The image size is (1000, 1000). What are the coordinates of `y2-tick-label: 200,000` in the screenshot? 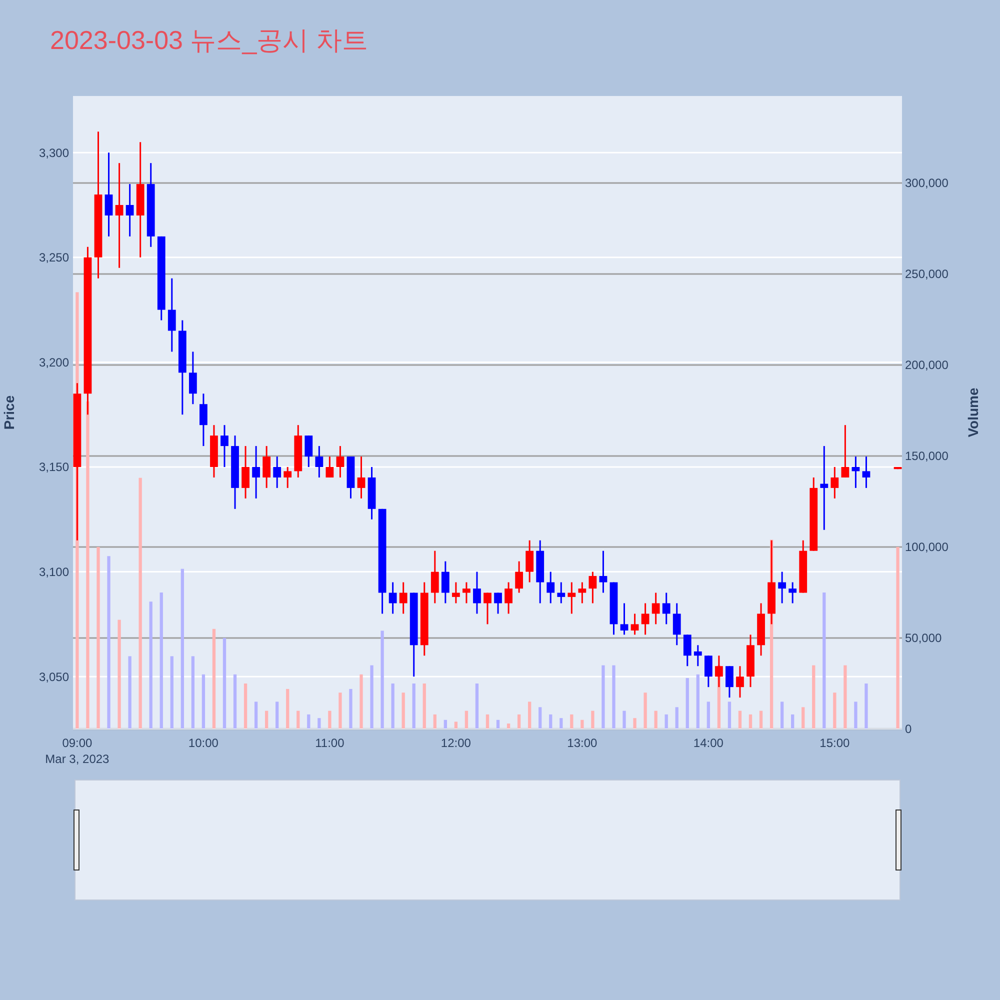 It's located at (927, 365).